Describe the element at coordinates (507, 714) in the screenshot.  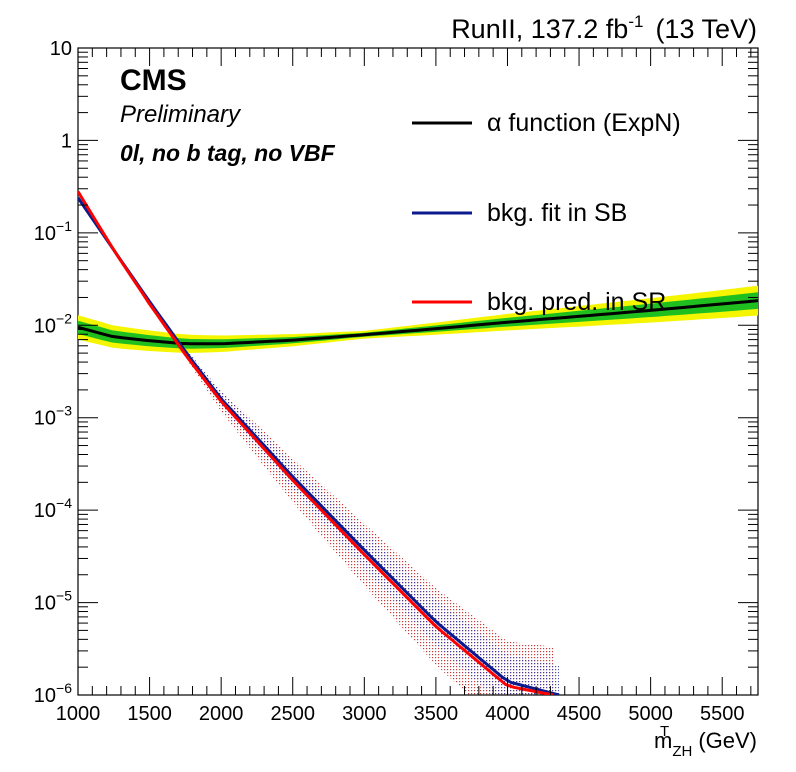
I see `x-tick-label: 4000` at that location.